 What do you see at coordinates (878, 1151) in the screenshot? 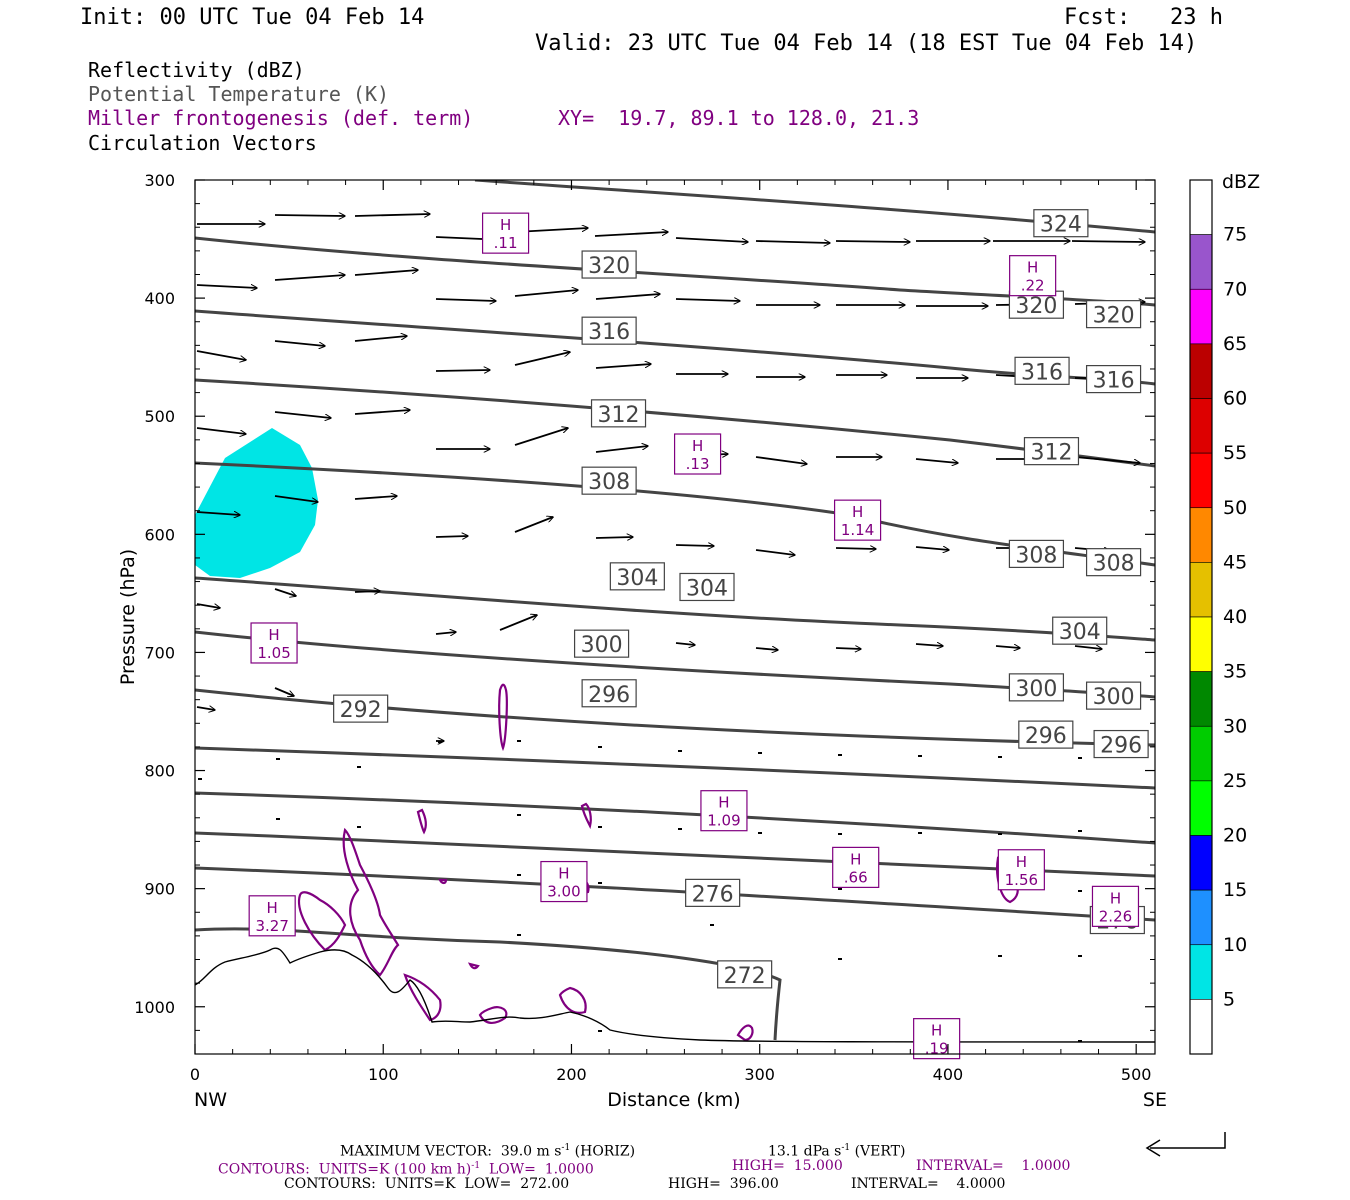
I see `max-vector-vert-tail: (VERT)` at bounding box center [878, 1151].